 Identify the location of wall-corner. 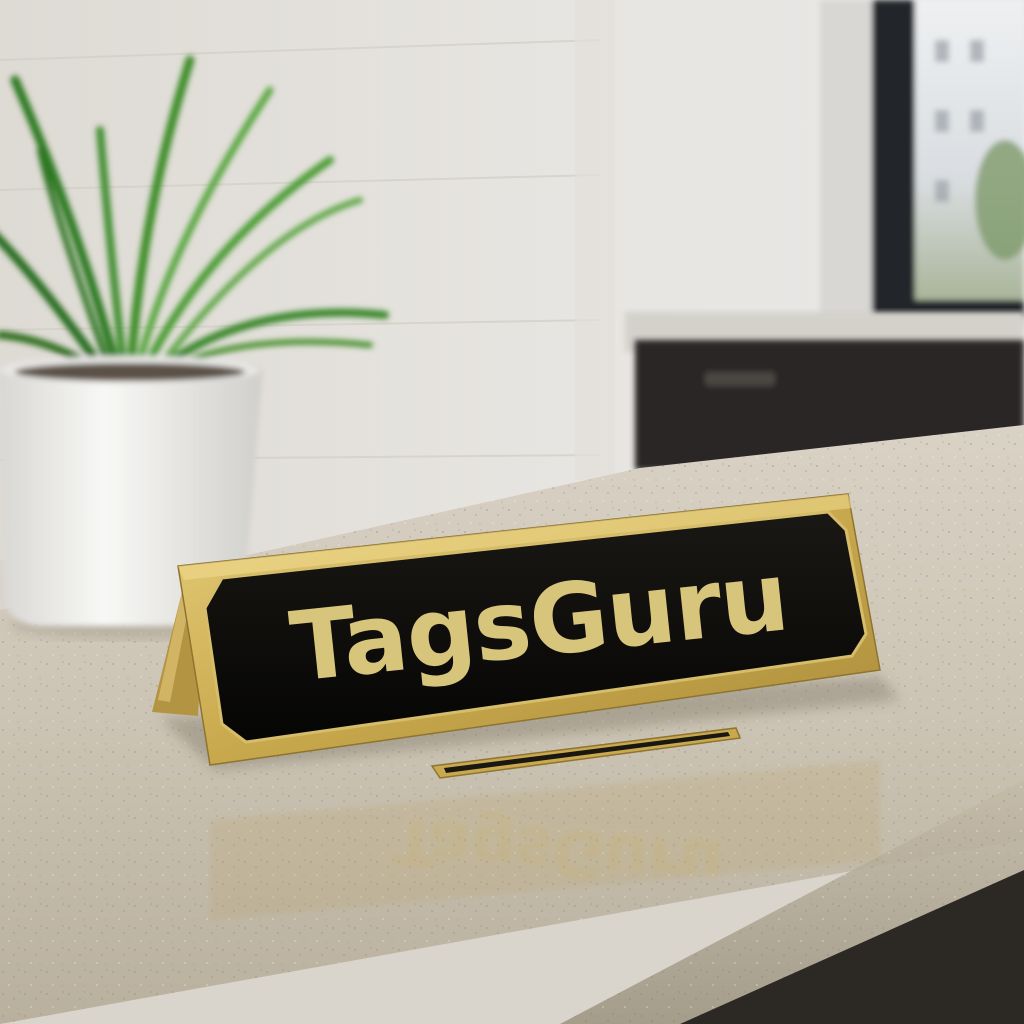
(595, 240).